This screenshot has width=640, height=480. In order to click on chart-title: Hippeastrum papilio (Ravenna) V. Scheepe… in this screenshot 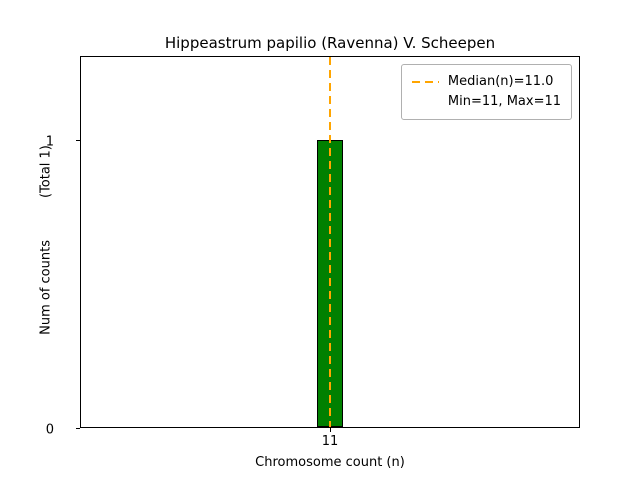, I will do `click(330, 43)`.